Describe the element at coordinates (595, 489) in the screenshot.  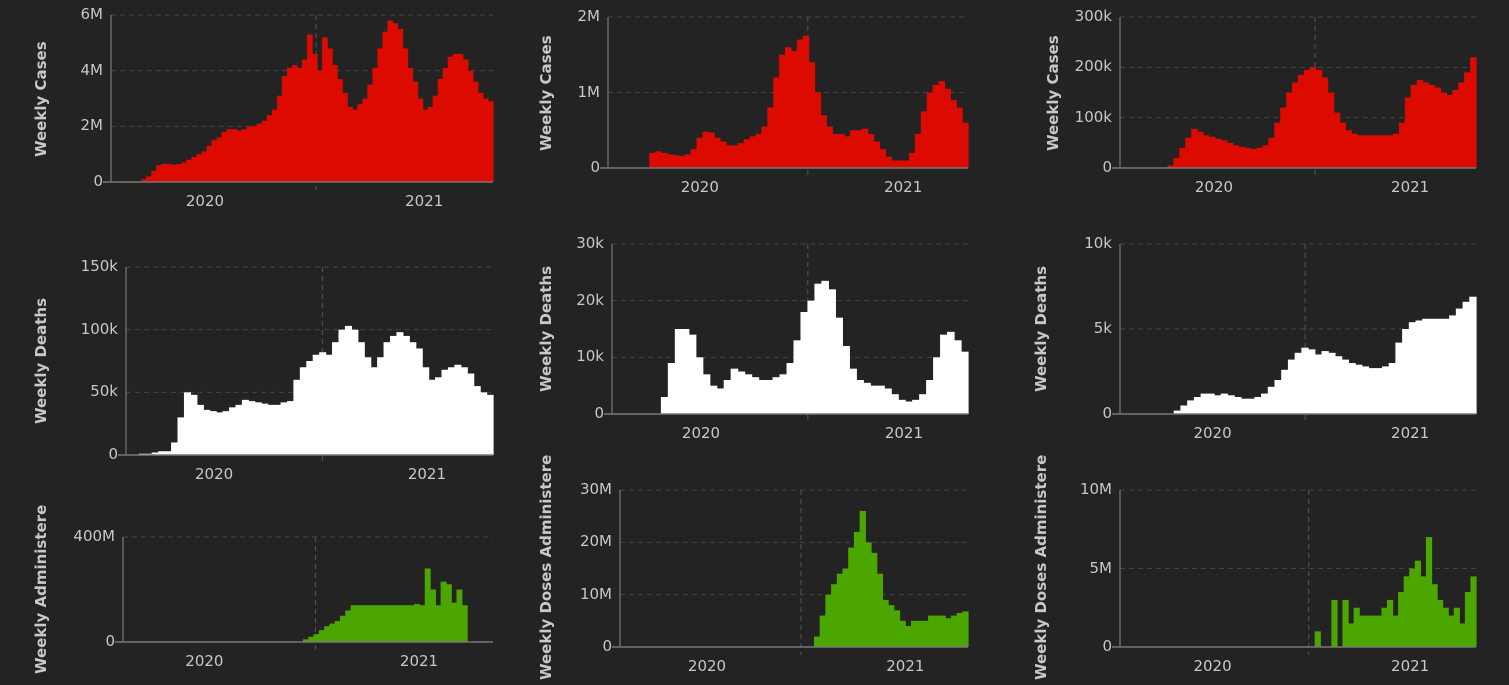
I see `y-tick-label: 30M` at that location.